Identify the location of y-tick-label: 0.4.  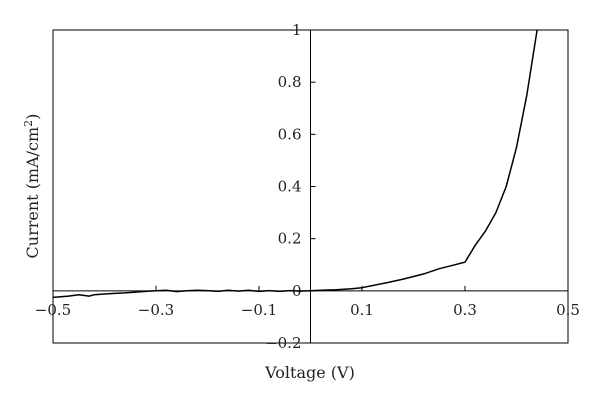
(290, 187).